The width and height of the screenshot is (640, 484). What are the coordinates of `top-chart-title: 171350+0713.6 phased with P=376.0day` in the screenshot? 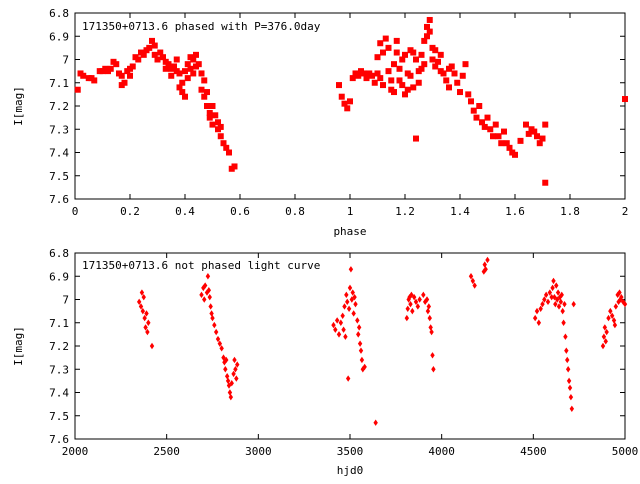 It's located at (201, 26).